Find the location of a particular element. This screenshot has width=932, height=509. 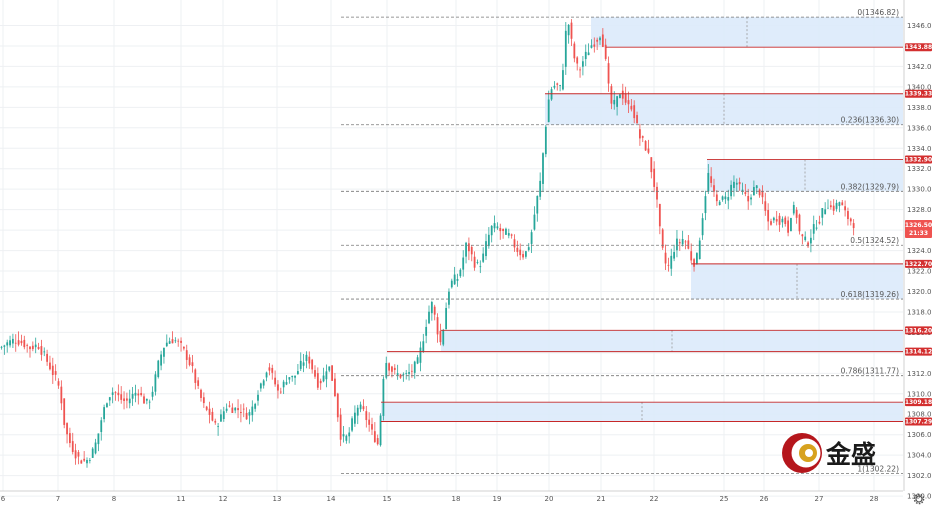

x-tick-label: 11 is located at coordinates (181, 499).